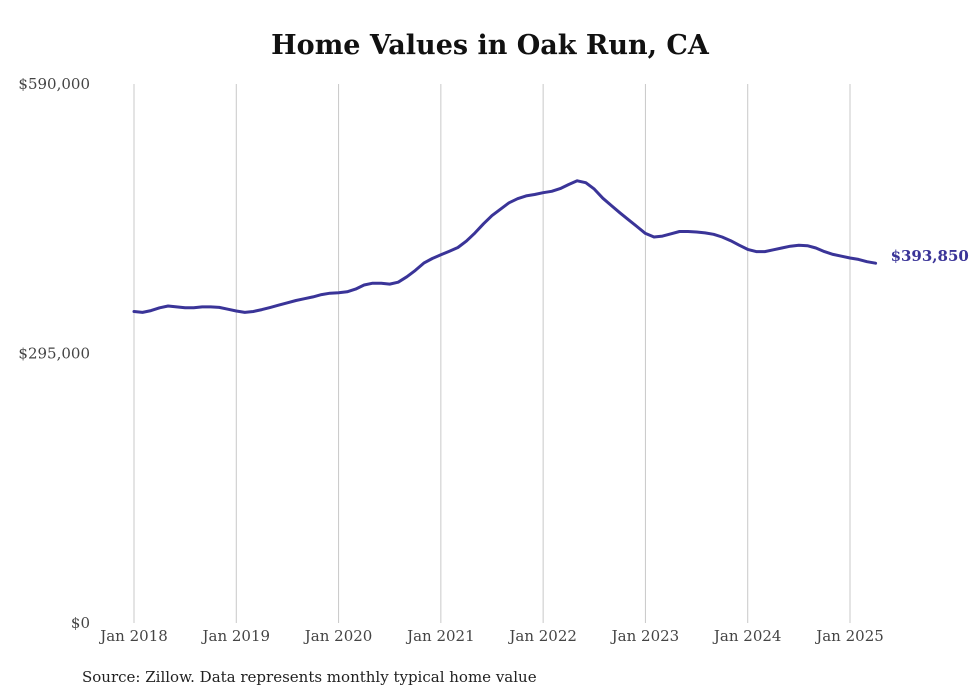 The image size is (980, 699). I want to click on chart-title: Home Values in Oak Run, CA, so click(490, 45).